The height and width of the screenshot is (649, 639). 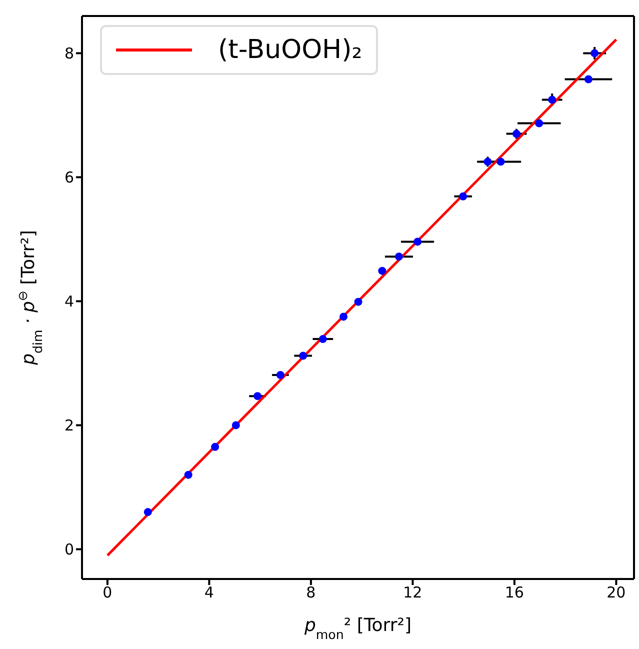 What do you see at coordinates (311, 593) in the screenshot?
I see `x-tick-label: 8` at bounding box center [311, 593].